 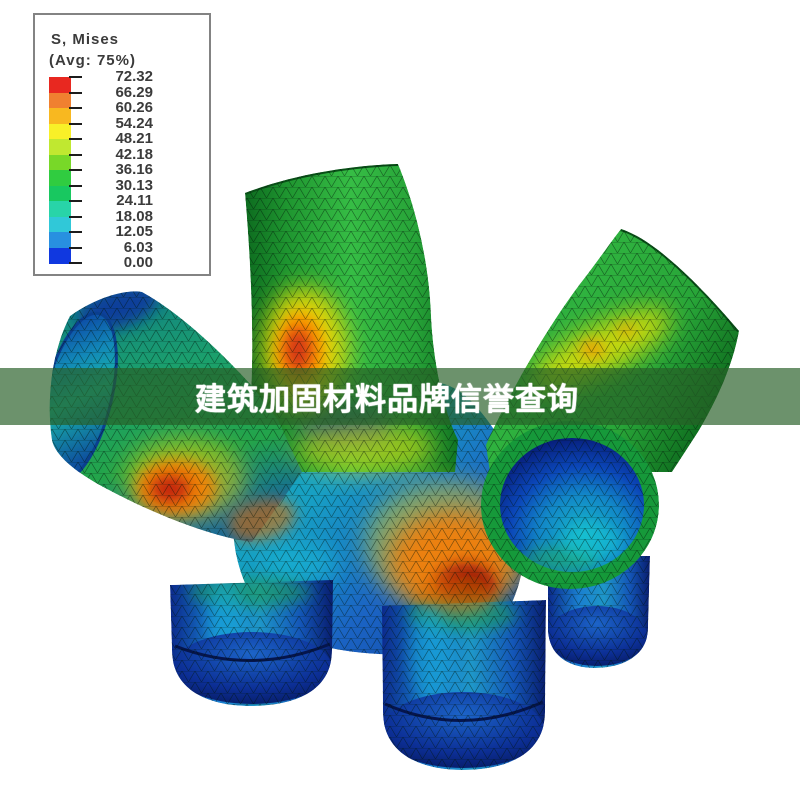 What do you see at coordinates (134, 154) in the screenshot?
I see `legend-tick-label: 42.18` at bounding box center [134, 154].